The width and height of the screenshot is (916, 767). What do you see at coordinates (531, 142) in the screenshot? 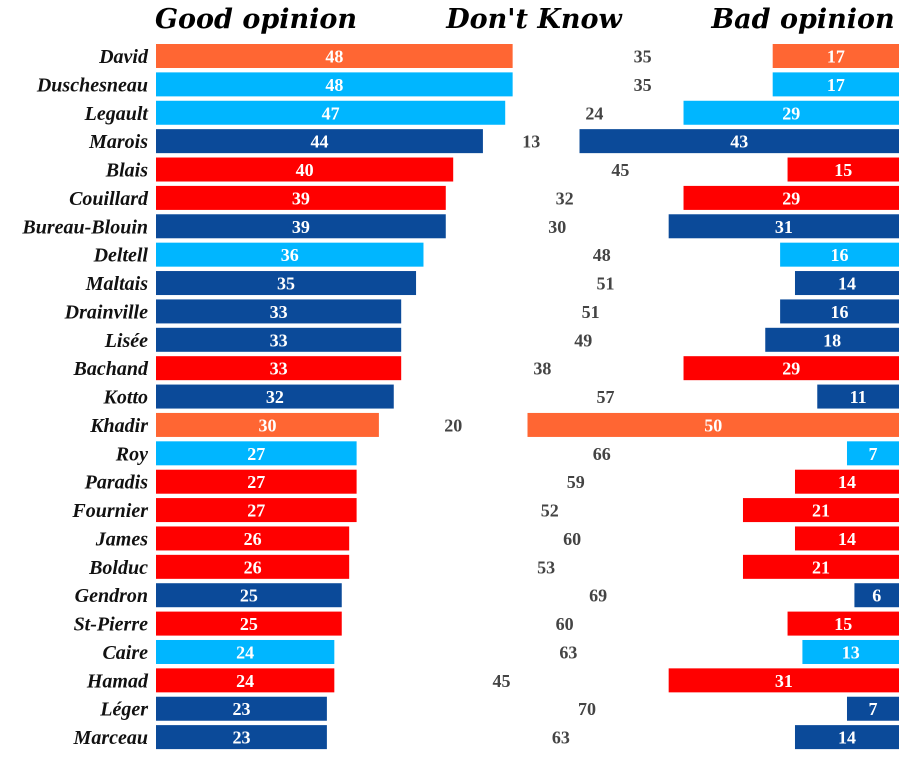
I see `dont-know-value: 13` at bounding box center [531, 142].